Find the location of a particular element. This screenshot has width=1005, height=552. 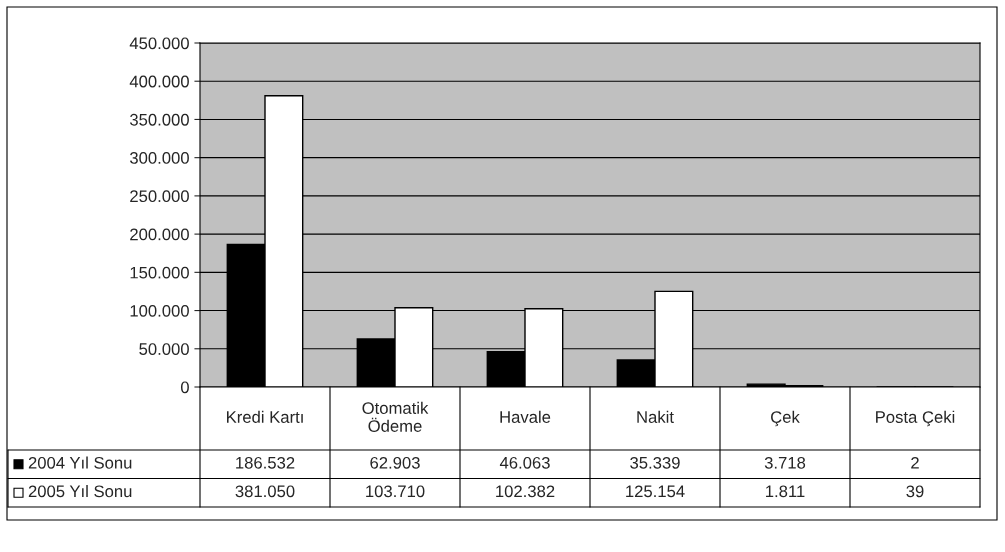

data-label: 35.339 is located at coordinates (655, 462).